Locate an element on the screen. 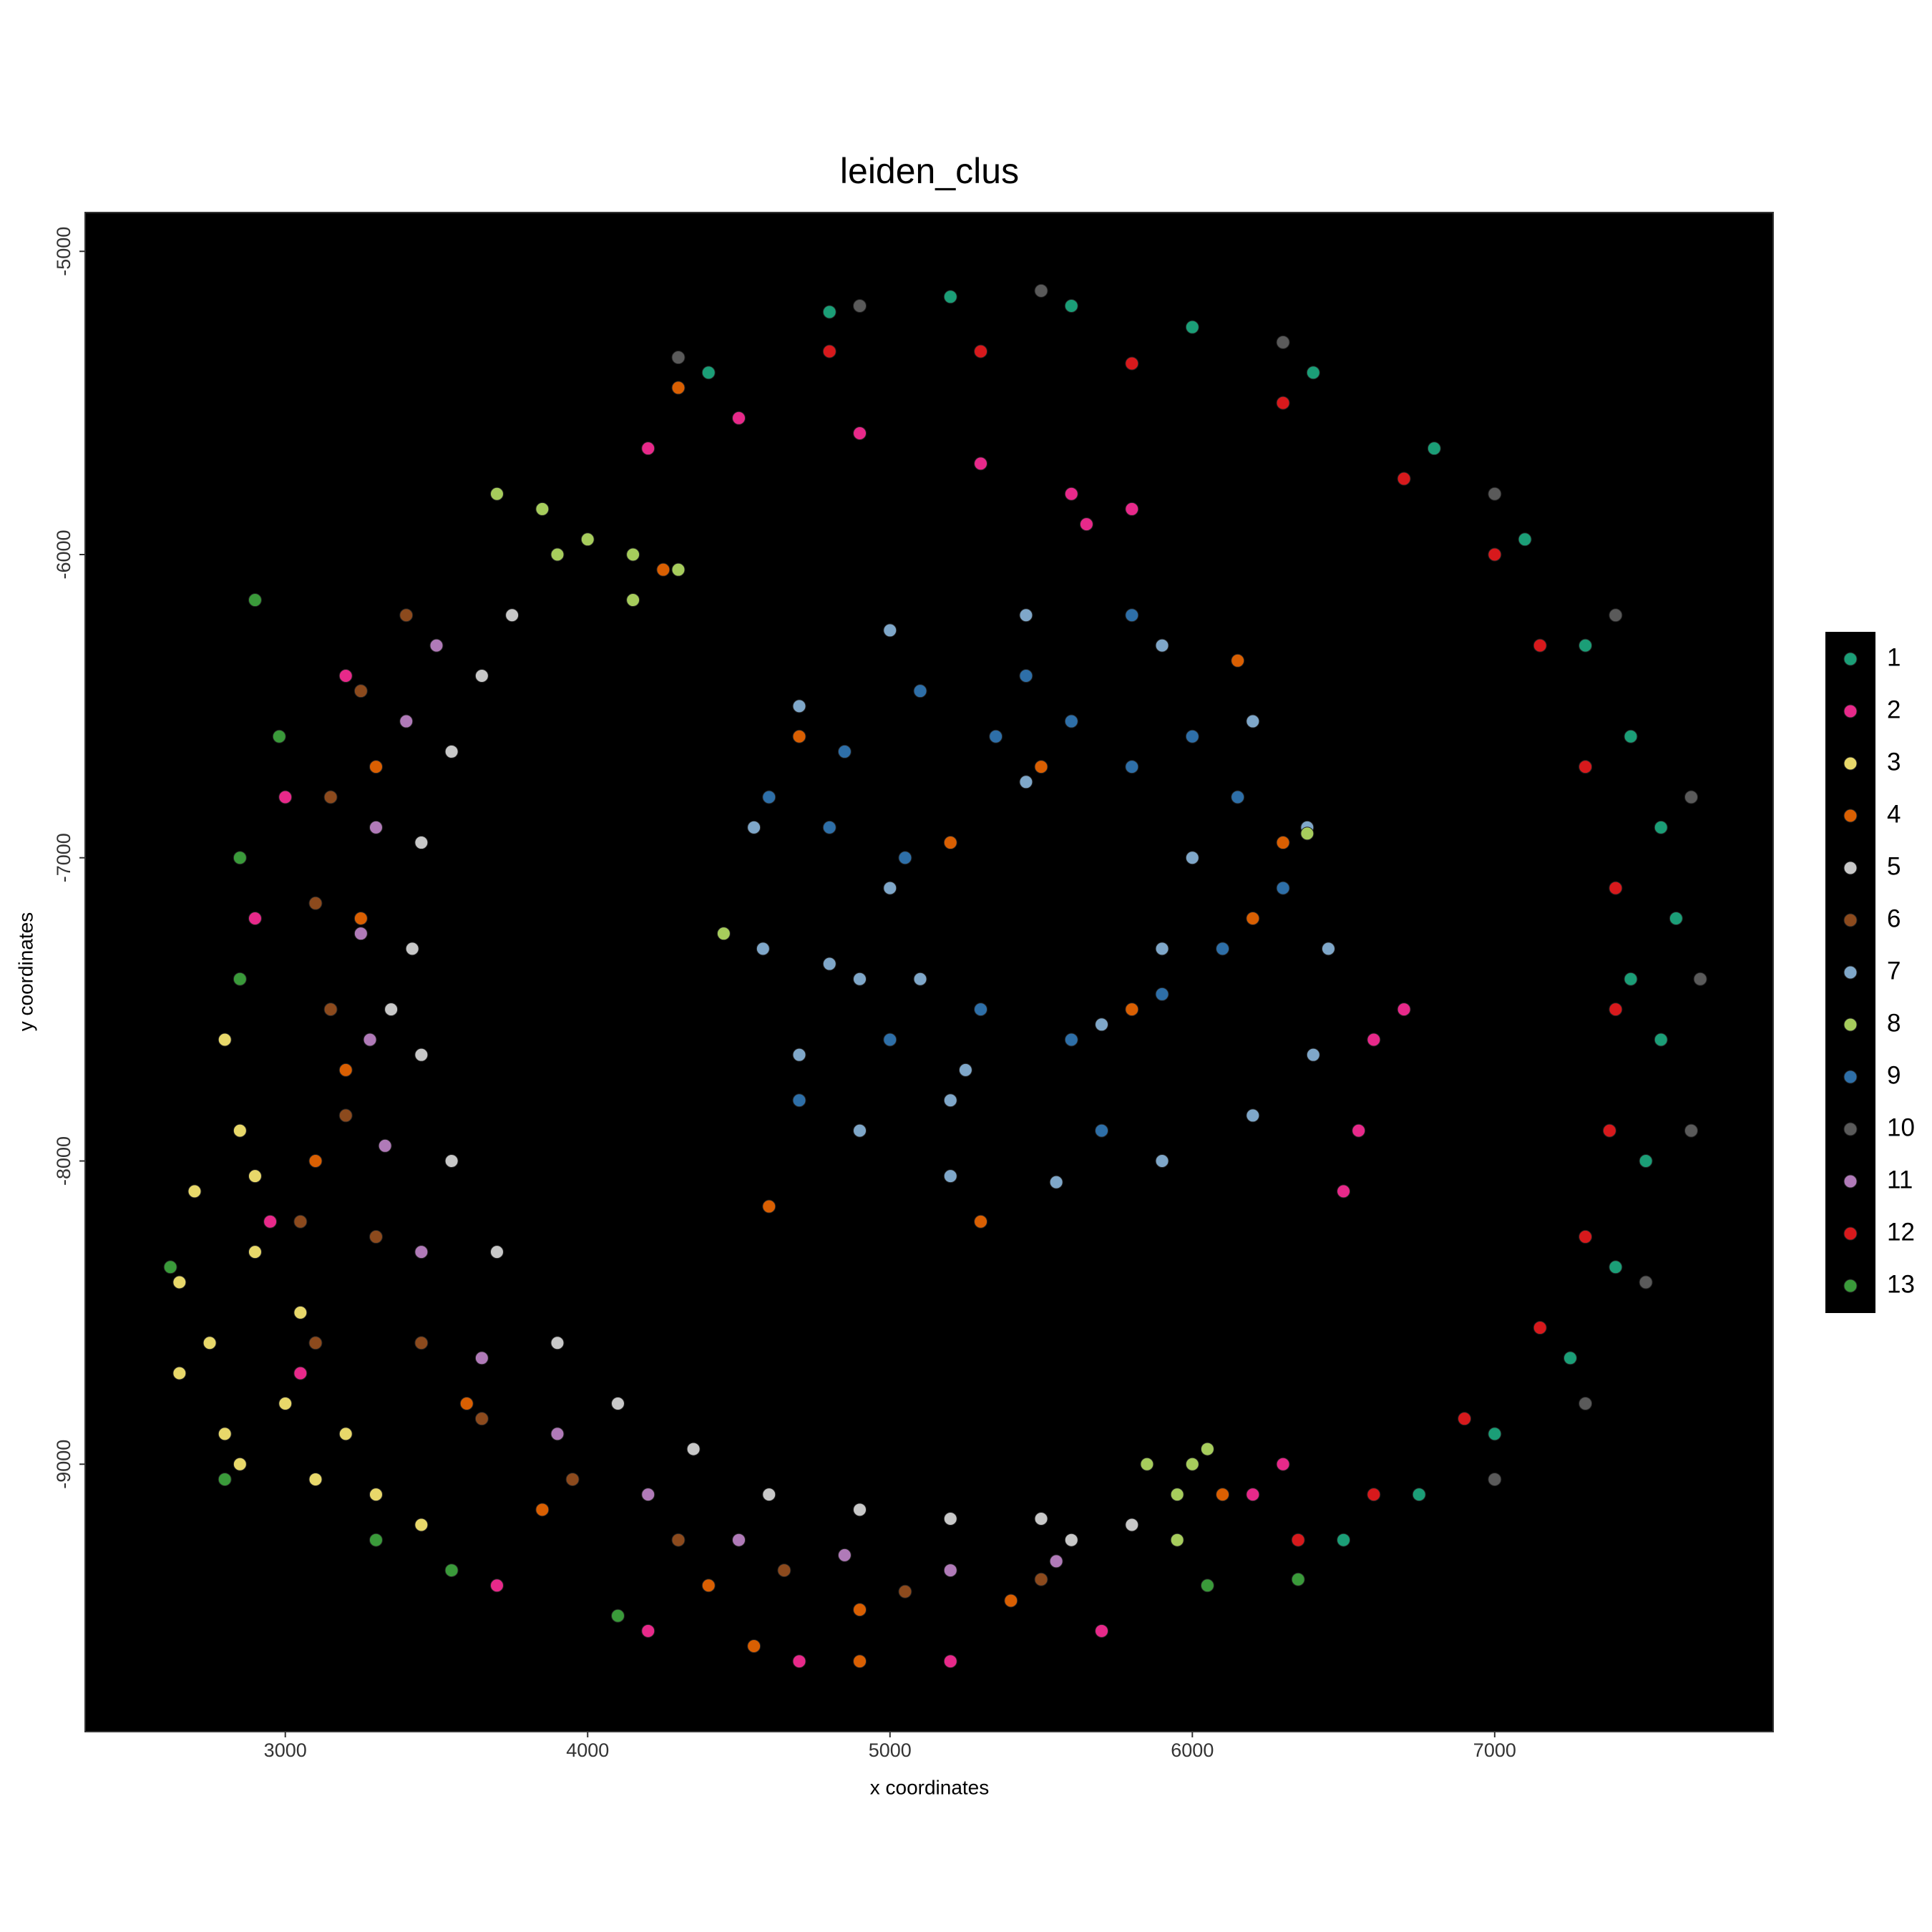 The image size is (1932, 1932). chart-title: leiden_clus is located at coordinates (929, 171).